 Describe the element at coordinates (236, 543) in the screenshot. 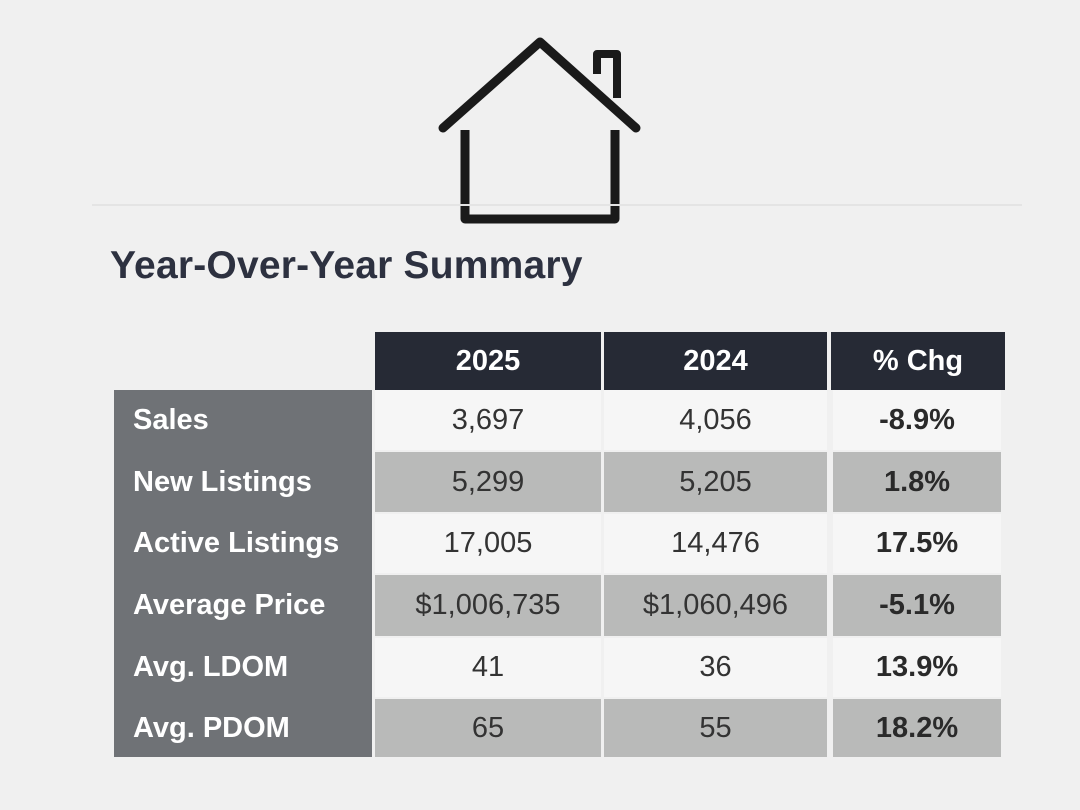

I see `row-label: Active Listings` at that location.